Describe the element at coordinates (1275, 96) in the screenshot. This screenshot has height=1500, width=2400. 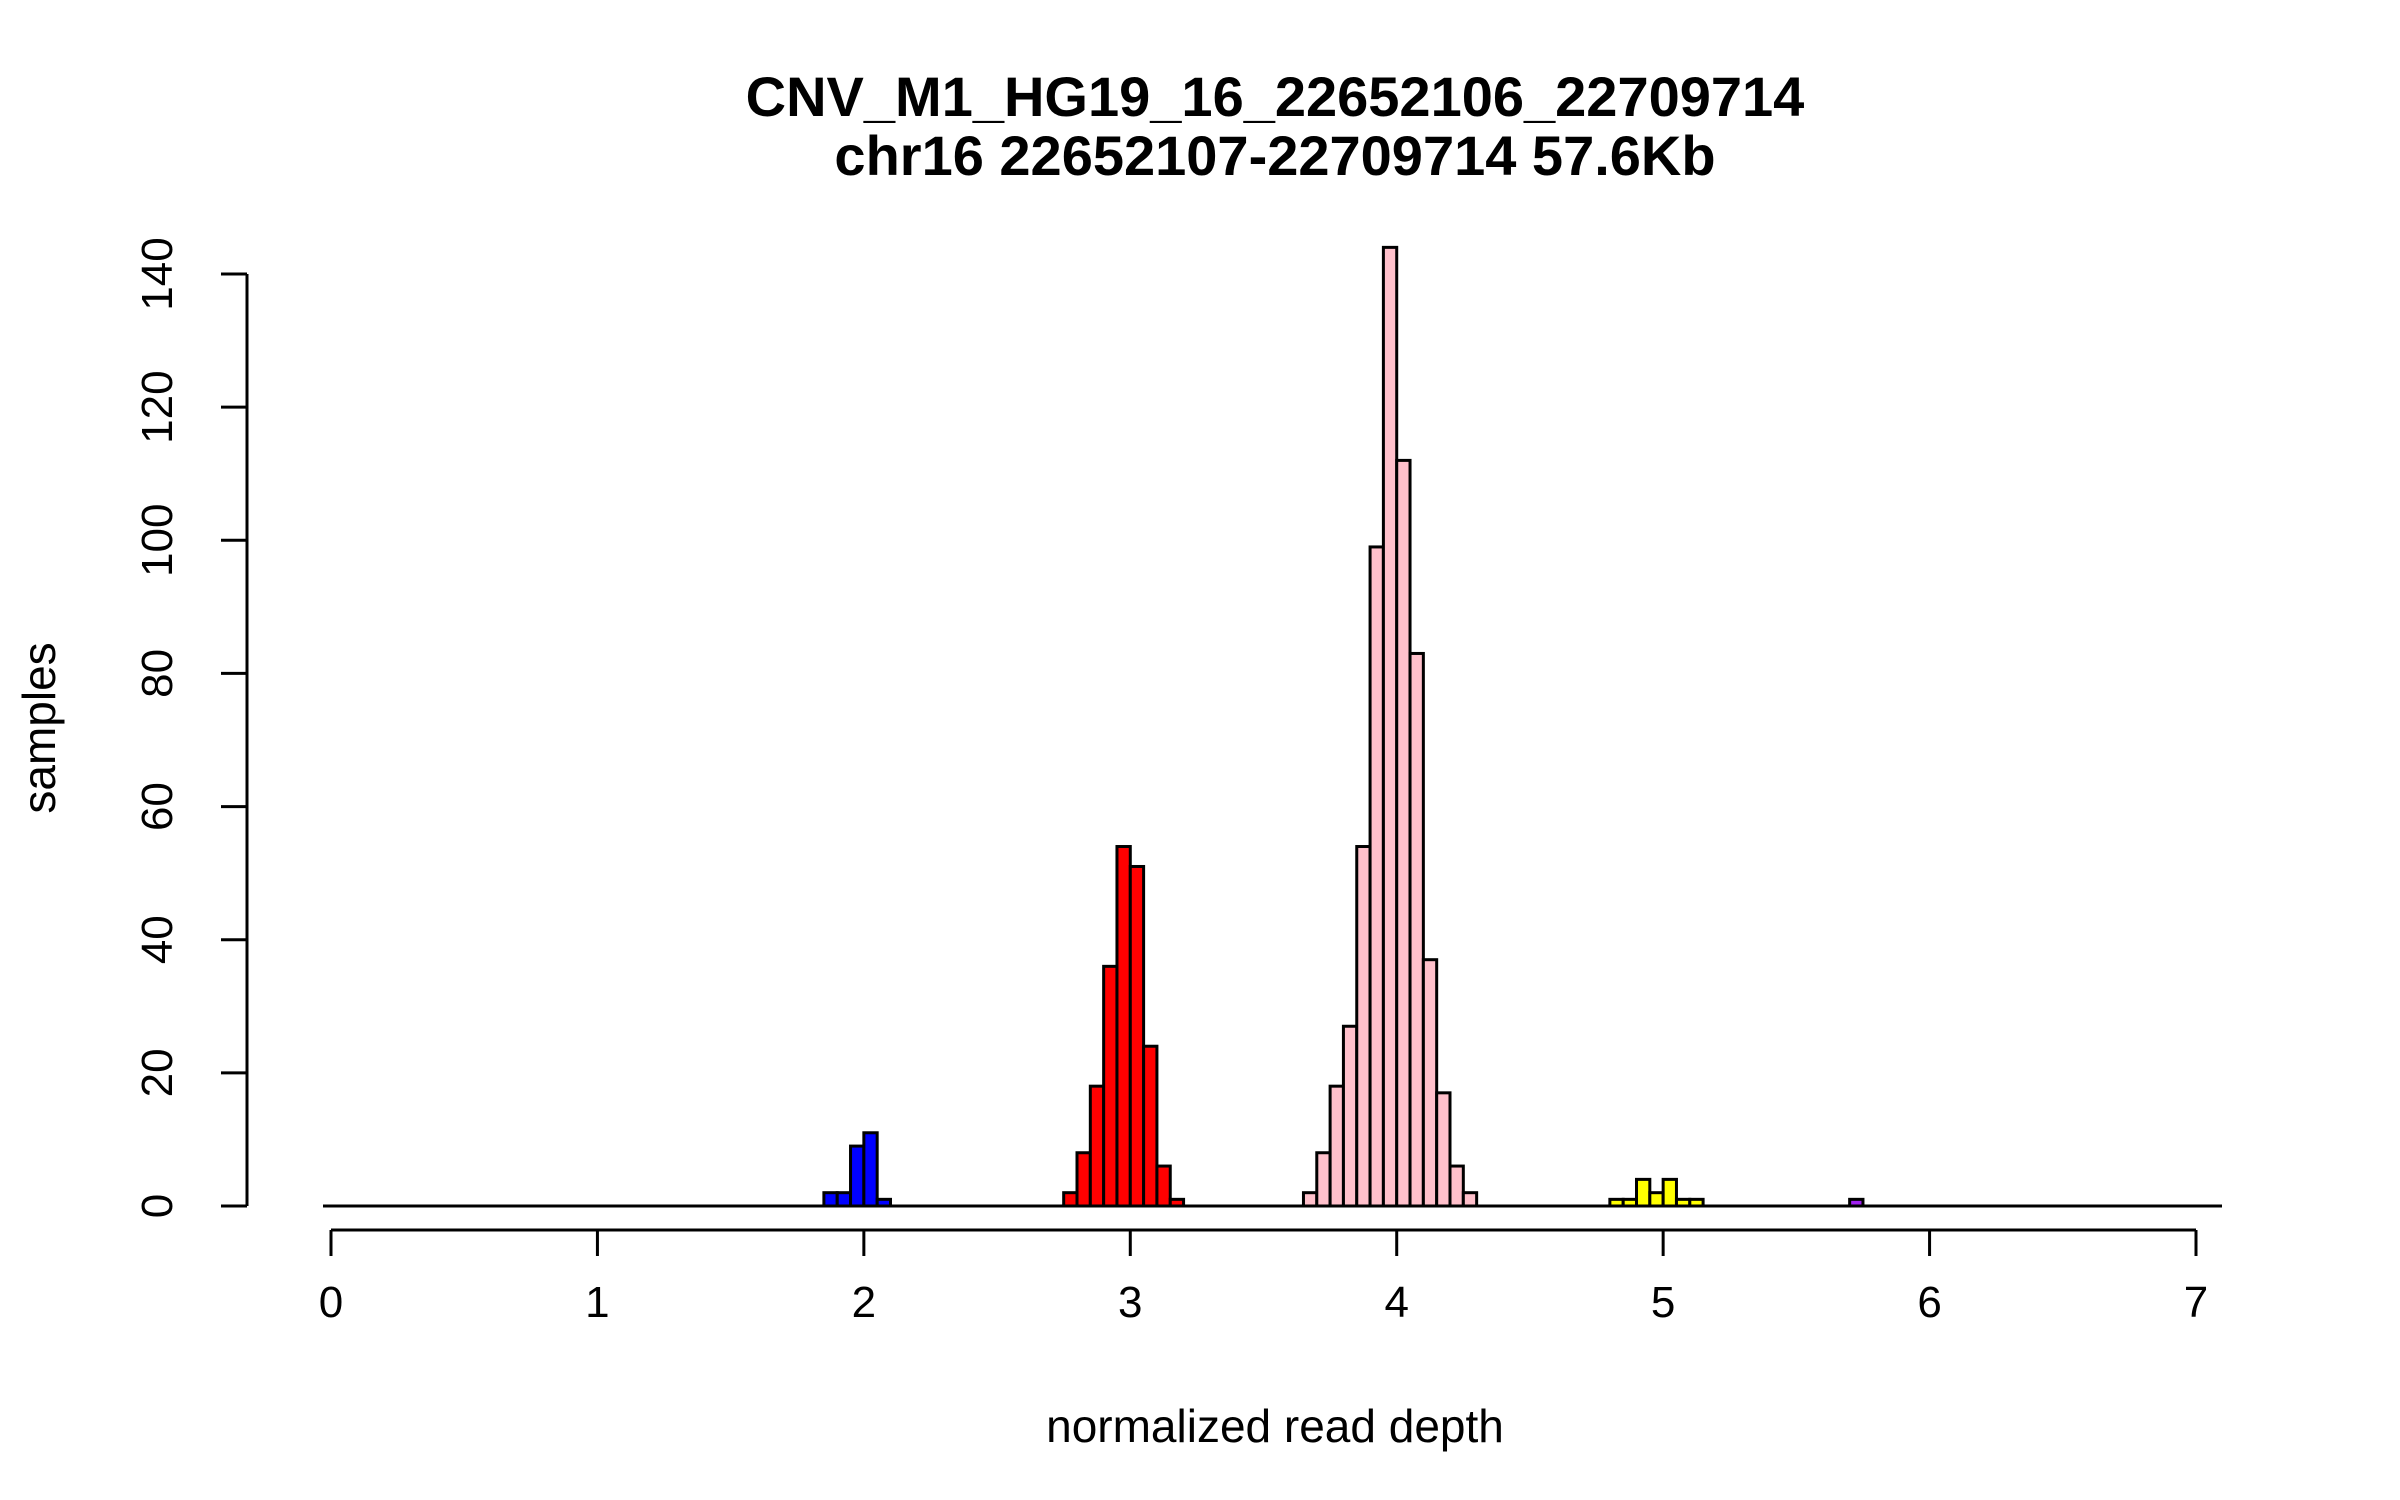
I see `chart-title: CNV_M1_HG19_16_22652106_22709714` at that location.